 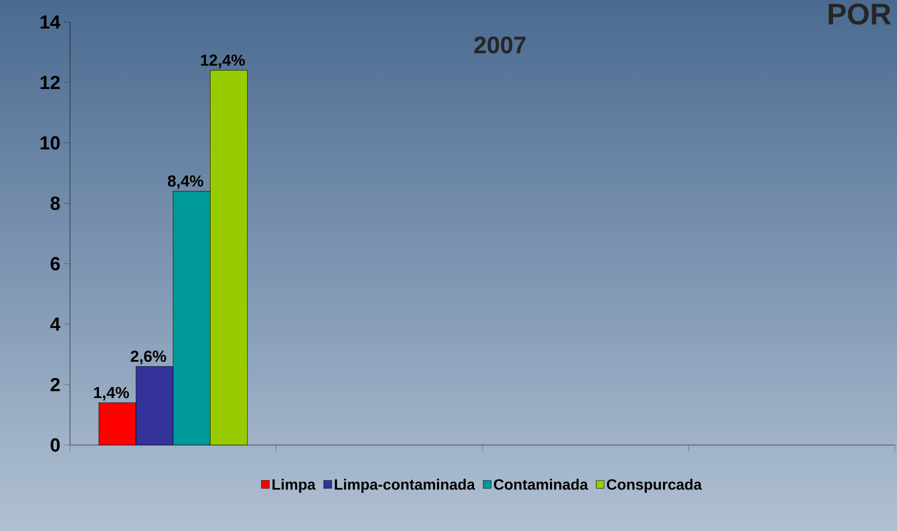 I want to click on data-label: 8,4%, so click(x=186, y=182).